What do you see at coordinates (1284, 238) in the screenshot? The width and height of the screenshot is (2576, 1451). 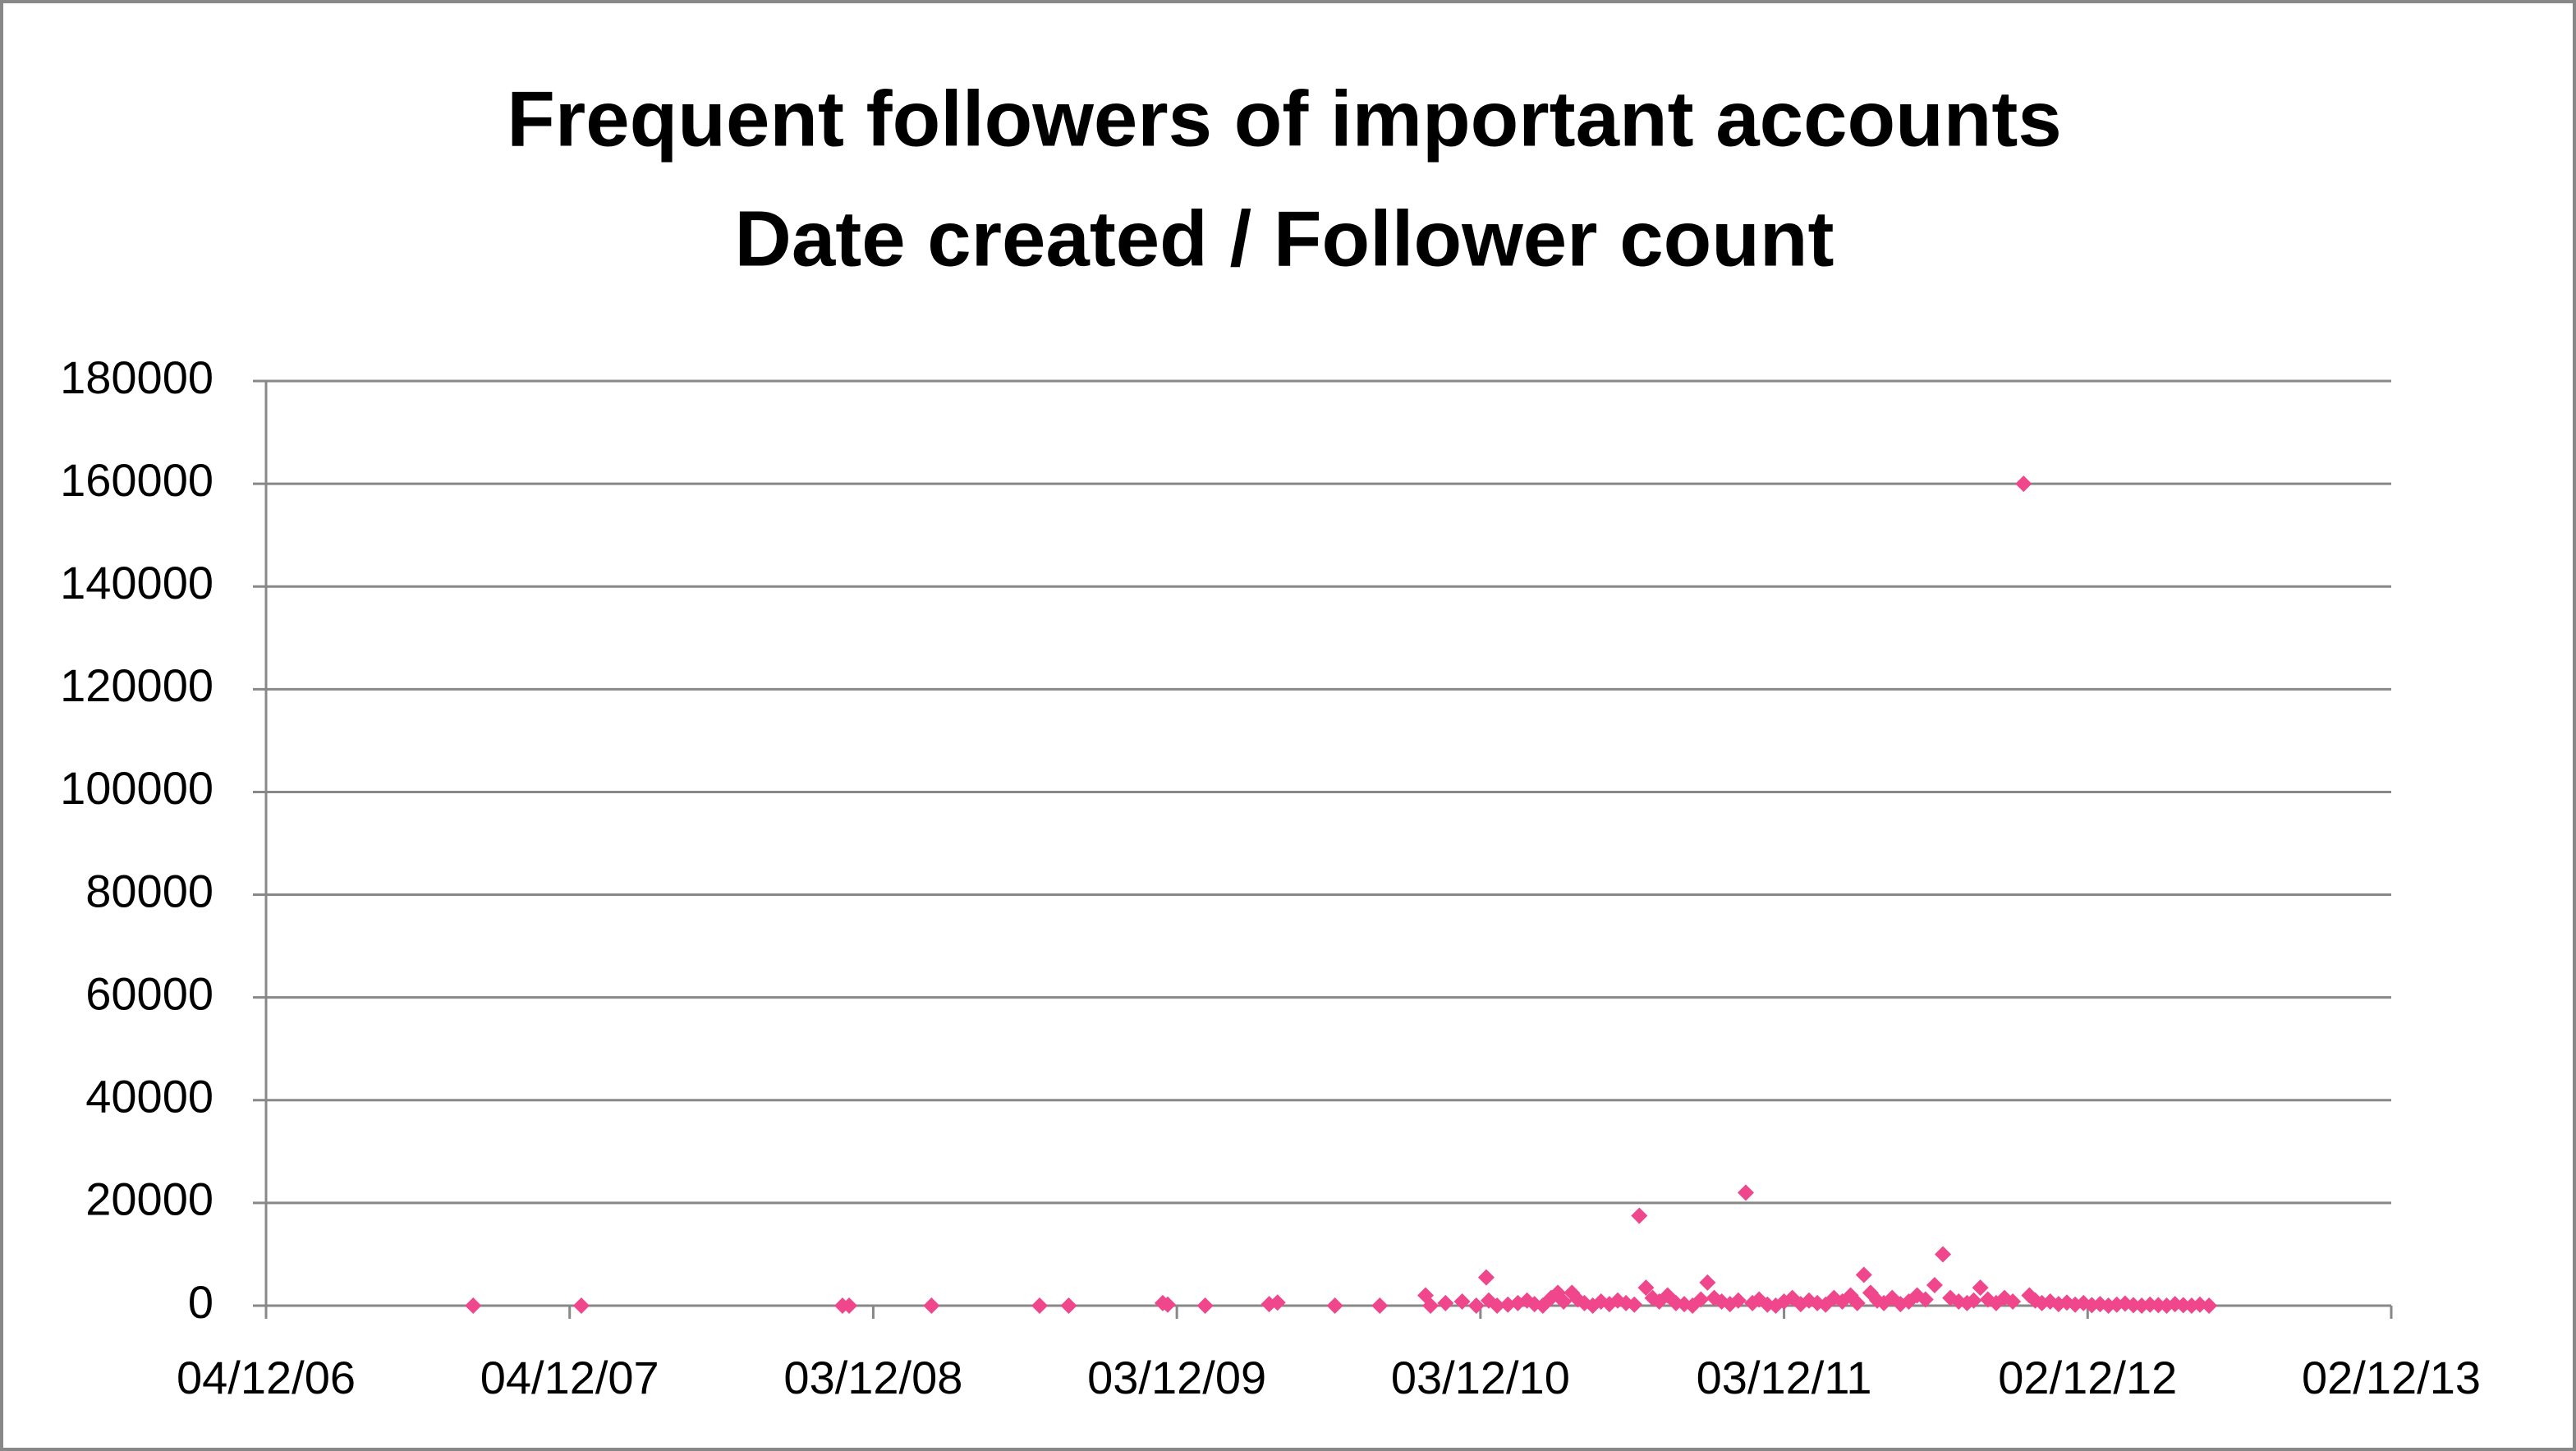 I see `chart-subtitle: Date created / Follower count` at bounding box center [1284, 238].